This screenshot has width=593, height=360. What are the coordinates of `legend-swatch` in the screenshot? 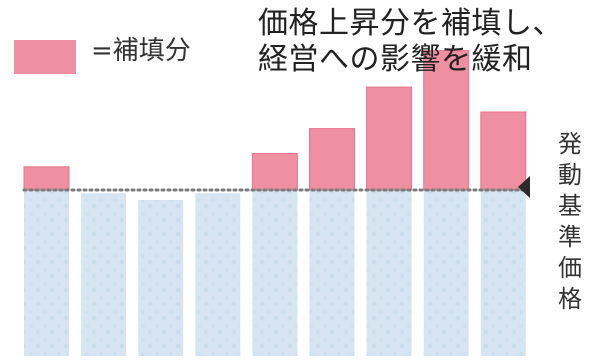 It's located at (45, 57).